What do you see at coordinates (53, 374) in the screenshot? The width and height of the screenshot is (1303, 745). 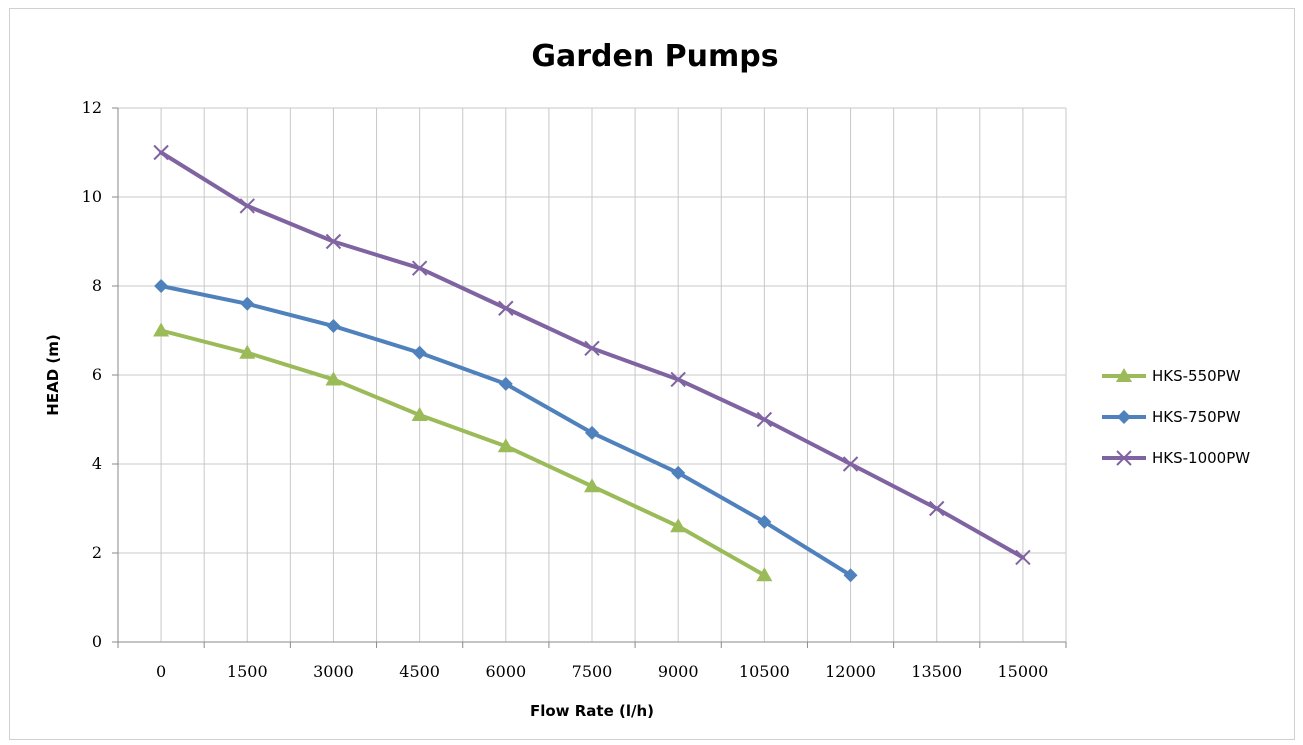 I see `y-axis-title: HEAD (m)` at bounding box center [53, 374].